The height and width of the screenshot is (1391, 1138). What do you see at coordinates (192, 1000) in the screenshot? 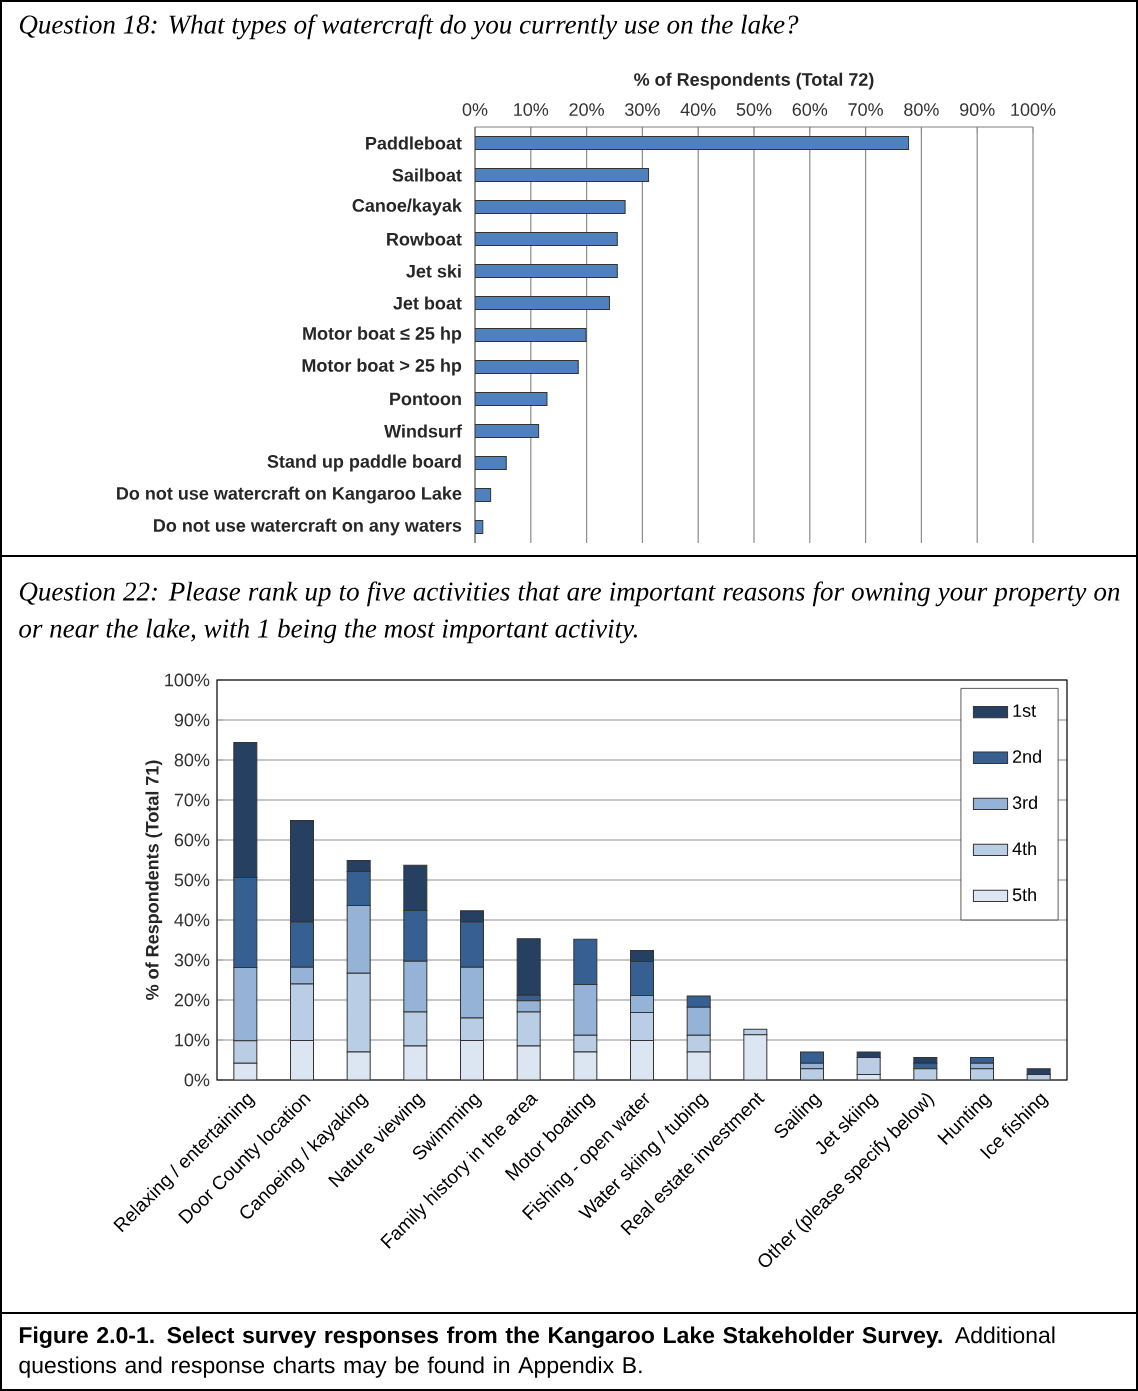
I see `y-tick-label: 20%` at bounding box center [192, 1000].